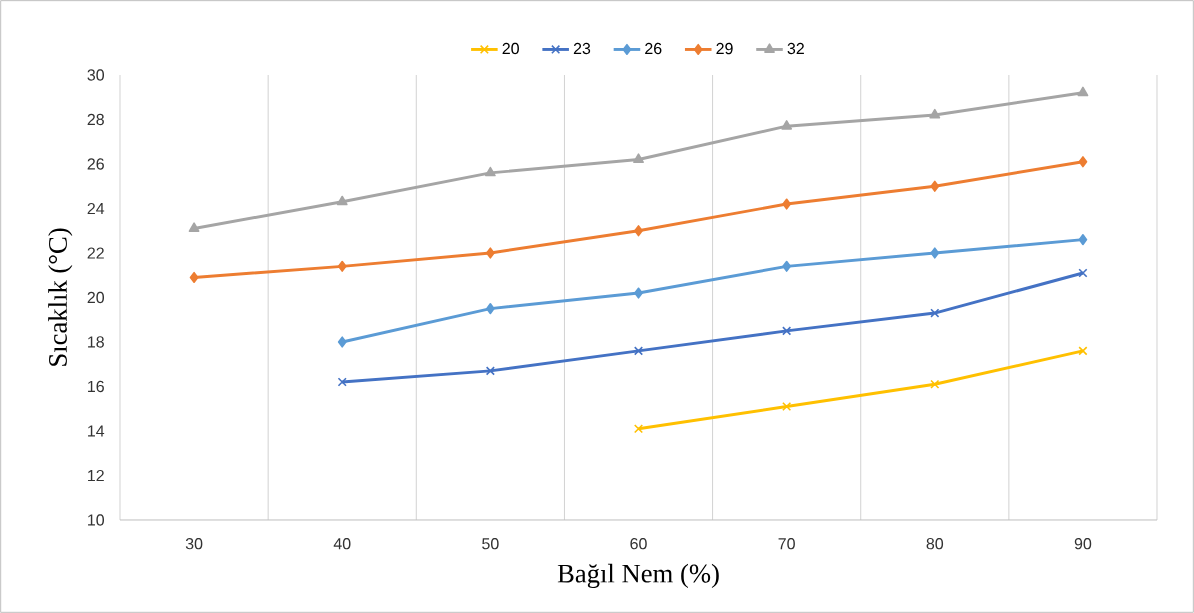  What do you see at coordinates (724, 48) in the screenshot?
I see `legend-label: 29` at bounding box center [724, 48].